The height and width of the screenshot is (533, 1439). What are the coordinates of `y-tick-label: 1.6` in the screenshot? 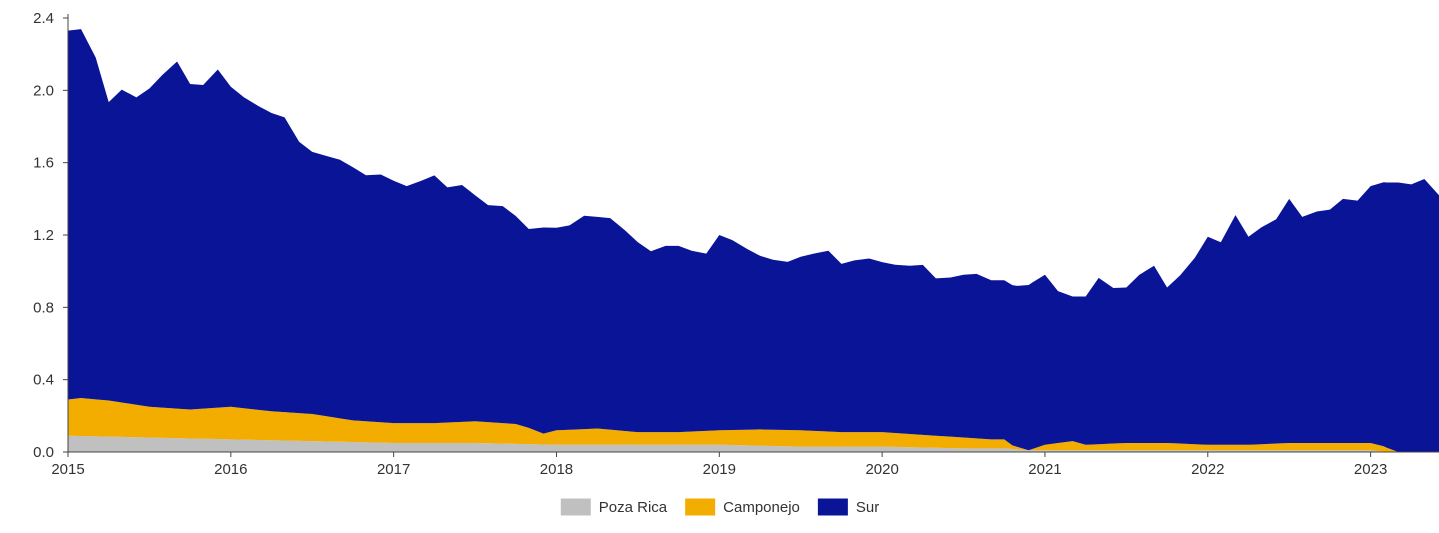 It's located at (43, 163).